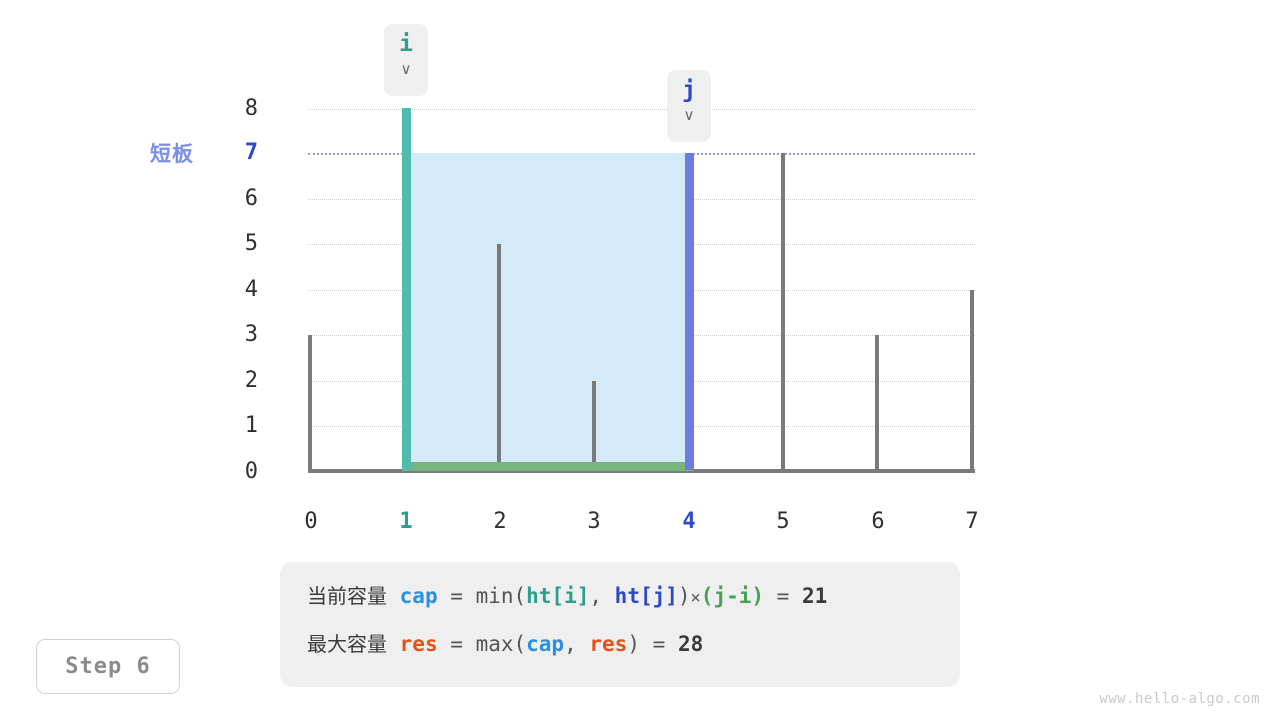 Image resolution: width=1280 pixels, height=720 pixels. I want to click on x-tick-0: 0, so click(311, 521).